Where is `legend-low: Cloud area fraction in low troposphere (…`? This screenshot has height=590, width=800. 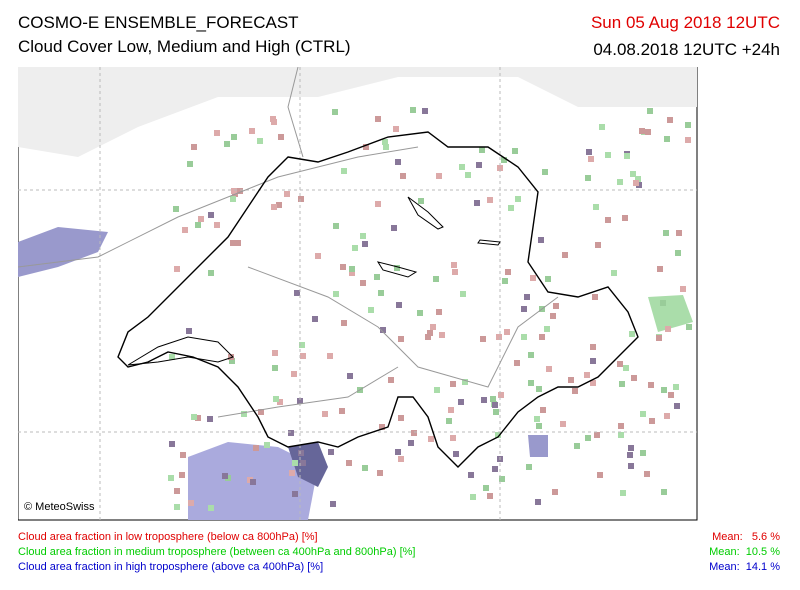 legend-low: Cloud area fraction in low troposphere (… is located at coordinates (168, 537).